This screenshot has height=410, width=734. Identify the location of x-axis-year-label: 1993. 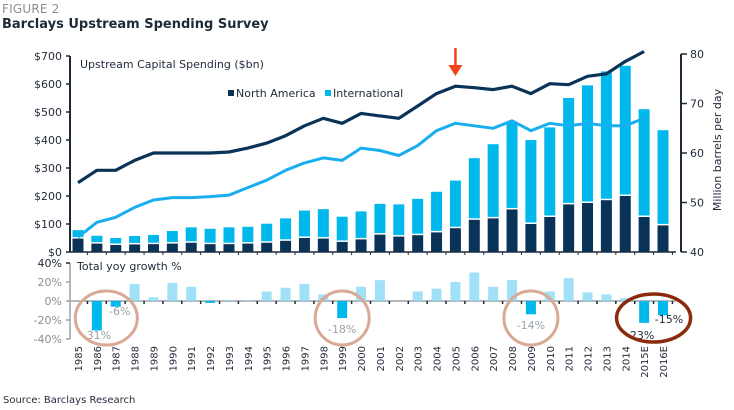
(230, 358).